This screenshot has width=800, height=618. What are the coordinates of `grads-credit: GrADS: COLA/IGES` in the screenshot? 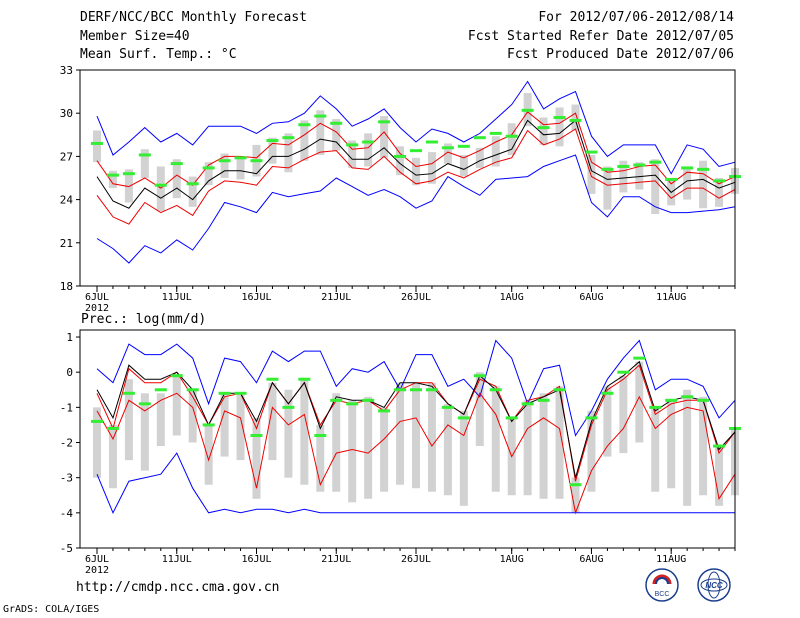 It's located at (51, 609).